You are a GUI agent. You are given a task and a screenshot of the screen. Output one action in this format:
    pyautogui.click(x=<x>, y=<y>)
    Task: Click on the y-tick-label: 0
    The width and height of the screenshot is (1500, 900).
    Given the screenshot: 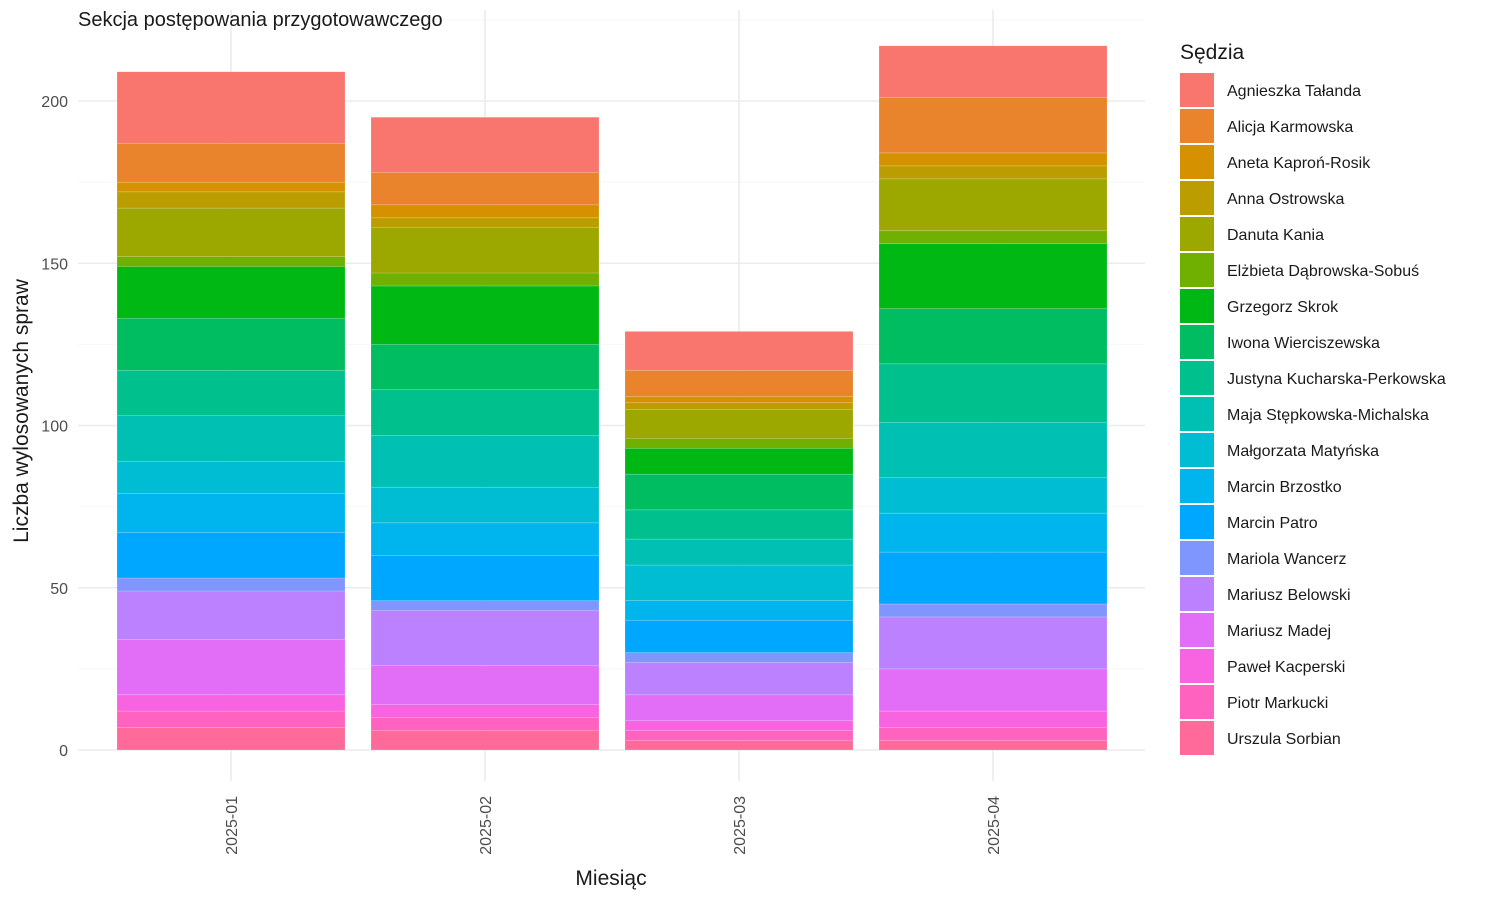 What is the action you would take?
    pyautogui.click(x=63, y=751)
    